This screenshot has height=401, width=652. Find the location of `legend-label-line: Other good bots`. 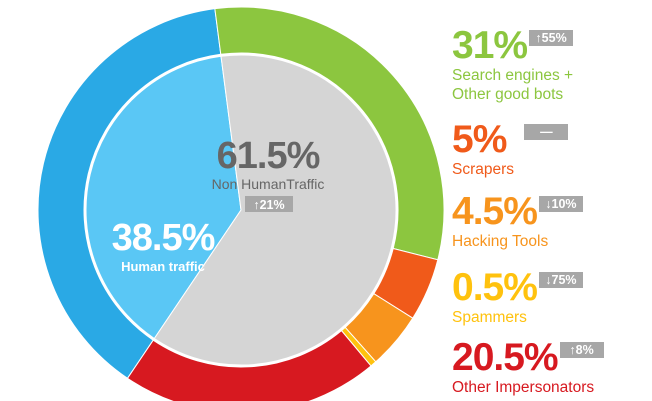

legend-label-line: Other good bots is located at coordinates (508, 94).